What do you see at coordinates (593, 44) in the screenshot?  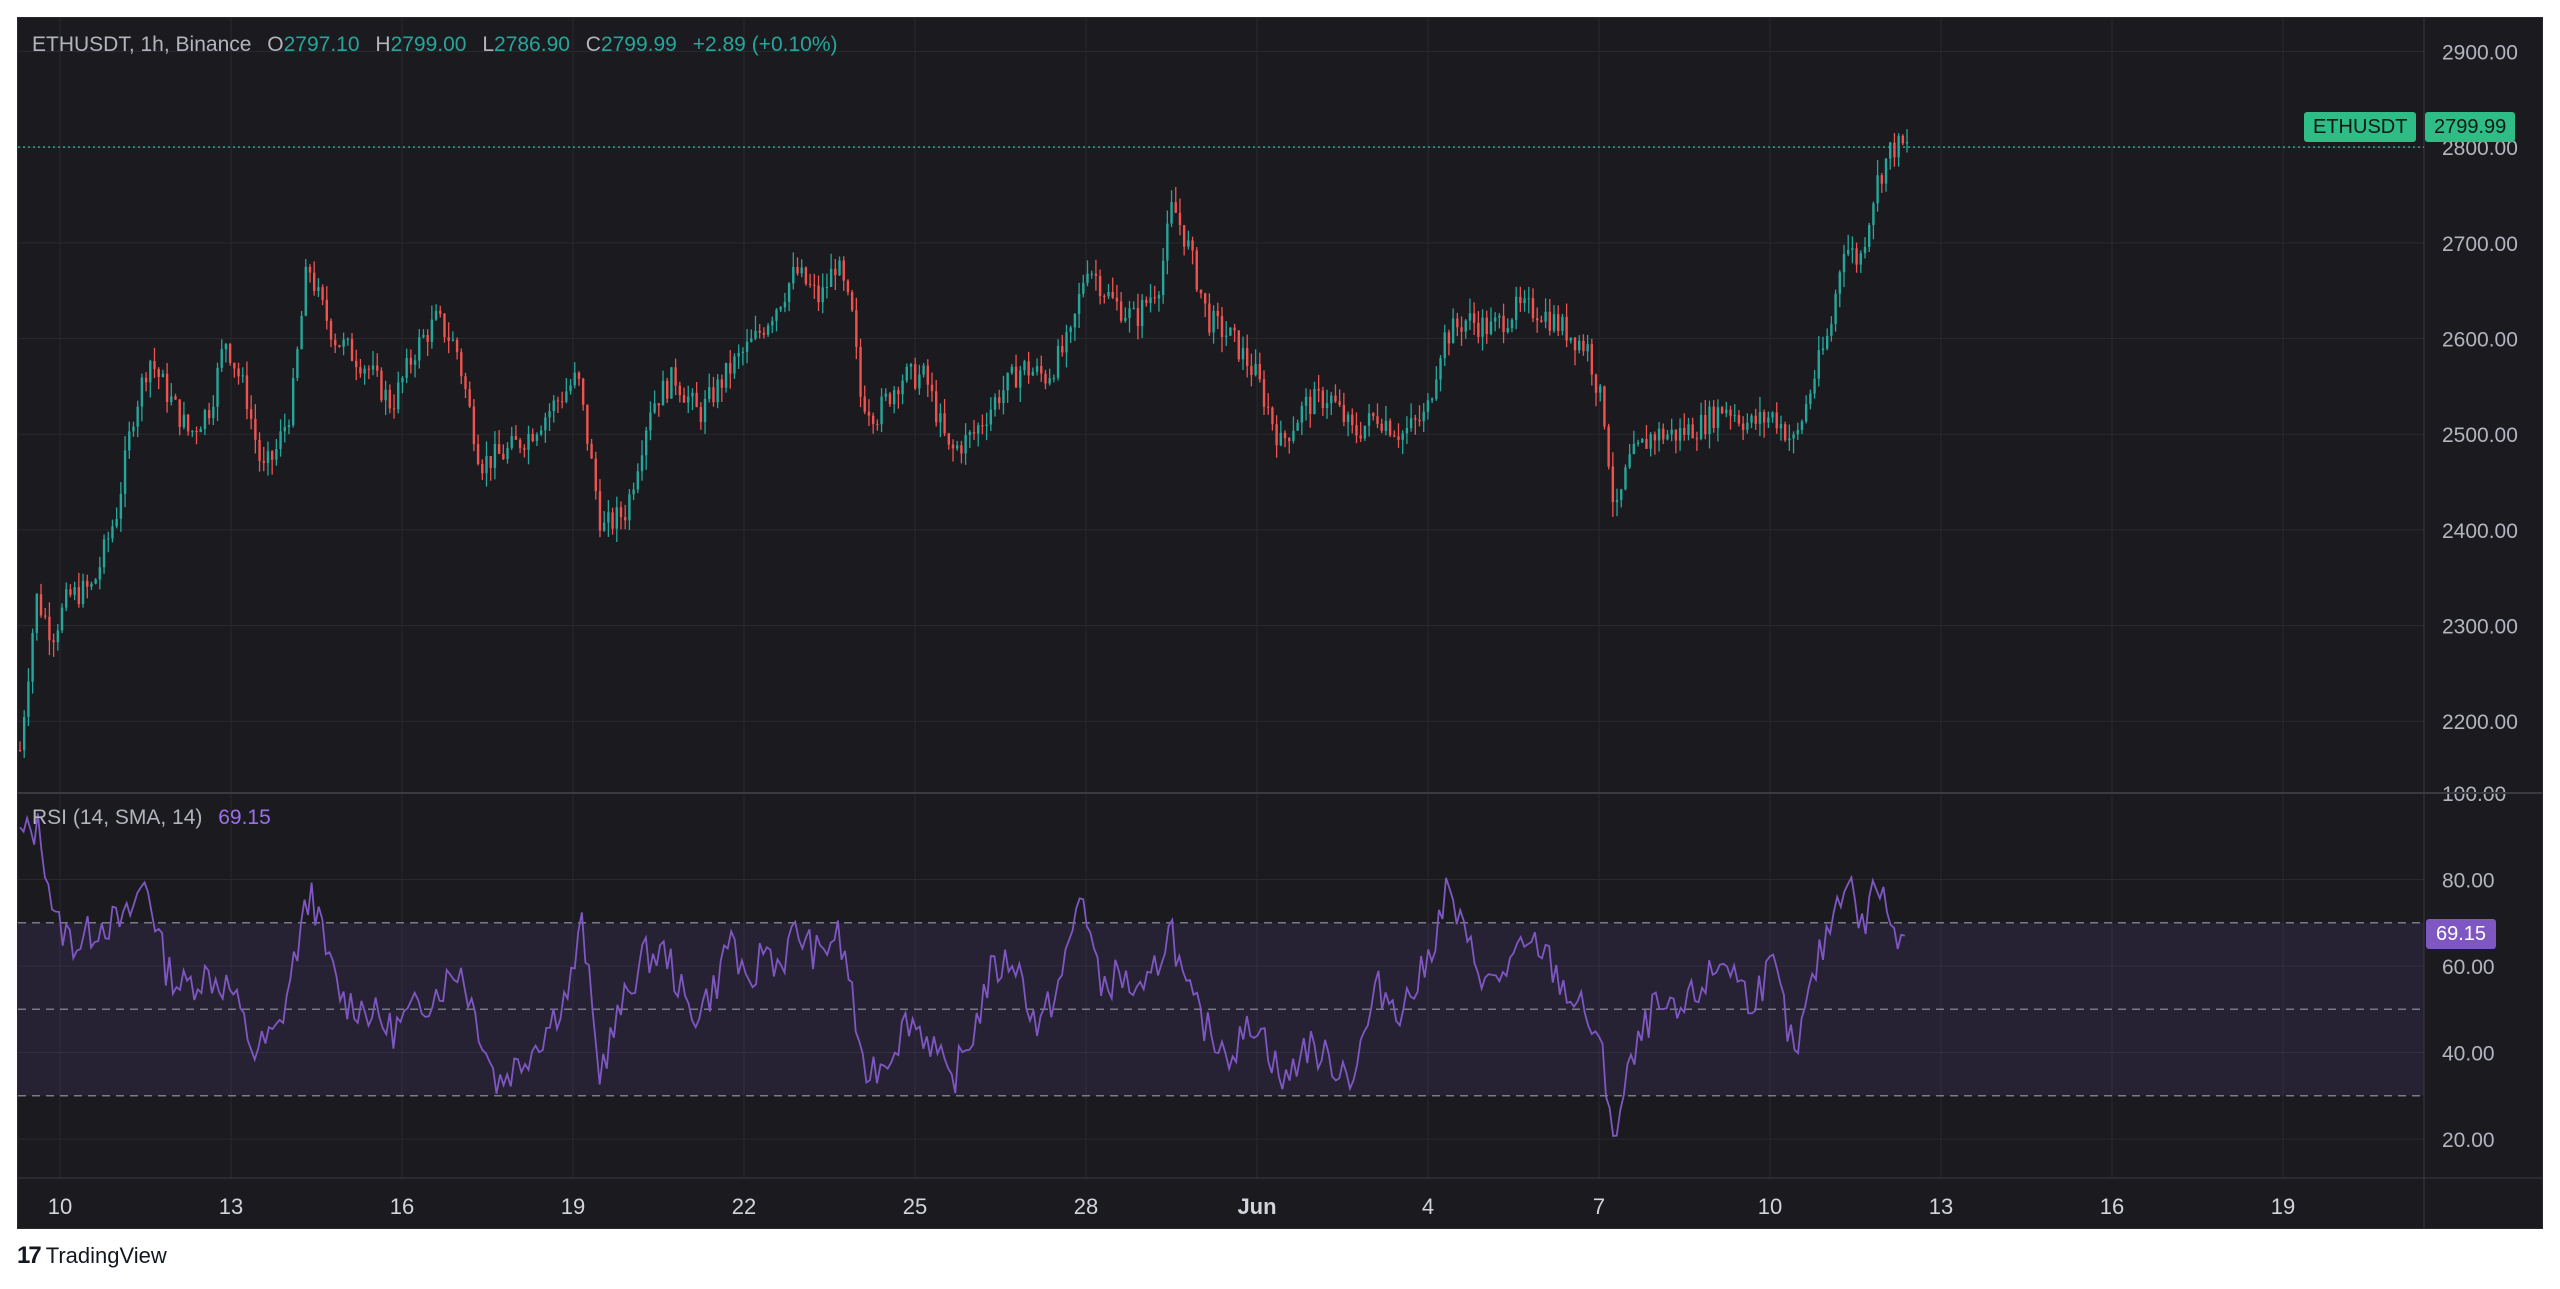 I see `close-label: C` at bounding box center [593, 44].